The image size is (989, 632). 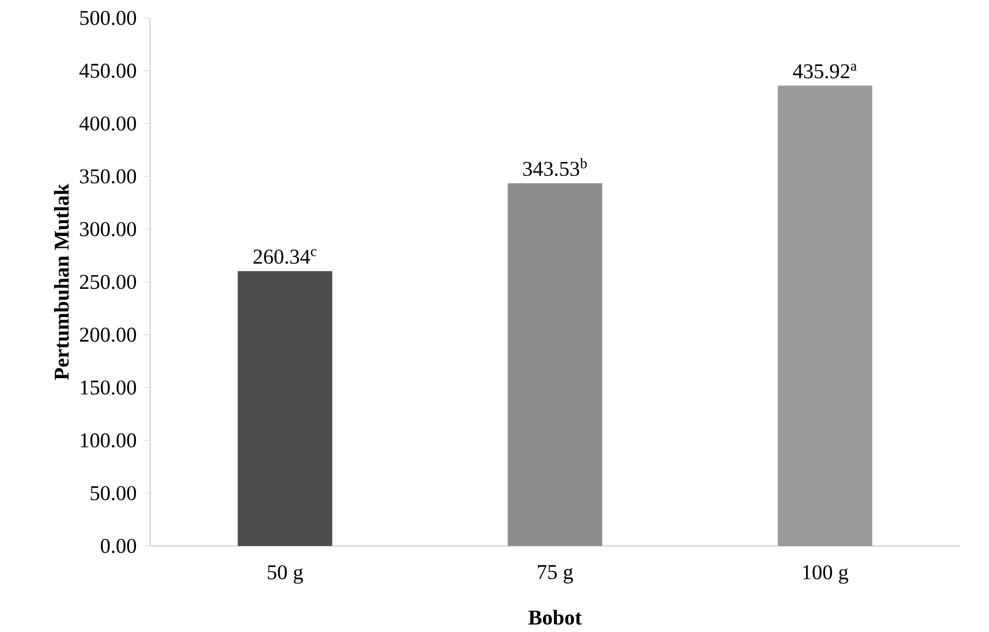 What do you see at coordinates (108, 387) in the screenshot?
I see `y-tick-label: 150.00` at bounding box center [108, 387].